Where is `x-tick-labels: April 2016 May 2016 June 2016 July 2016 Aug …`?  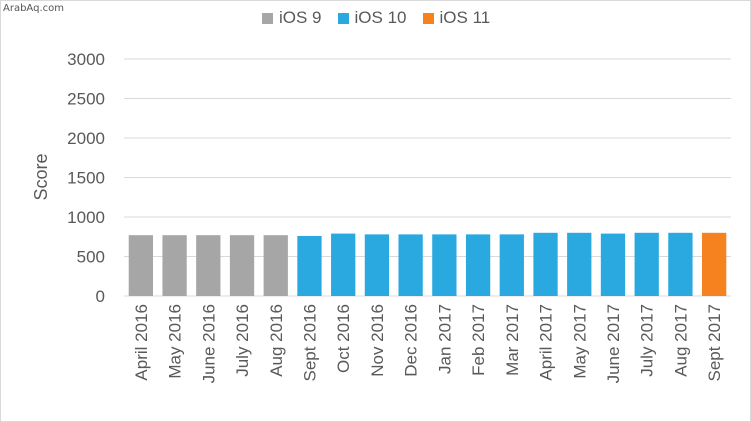
x-tick-labels: April 2016 May 2016 June 2016 July 2016 Aug … is located at coordinates (428, 343).